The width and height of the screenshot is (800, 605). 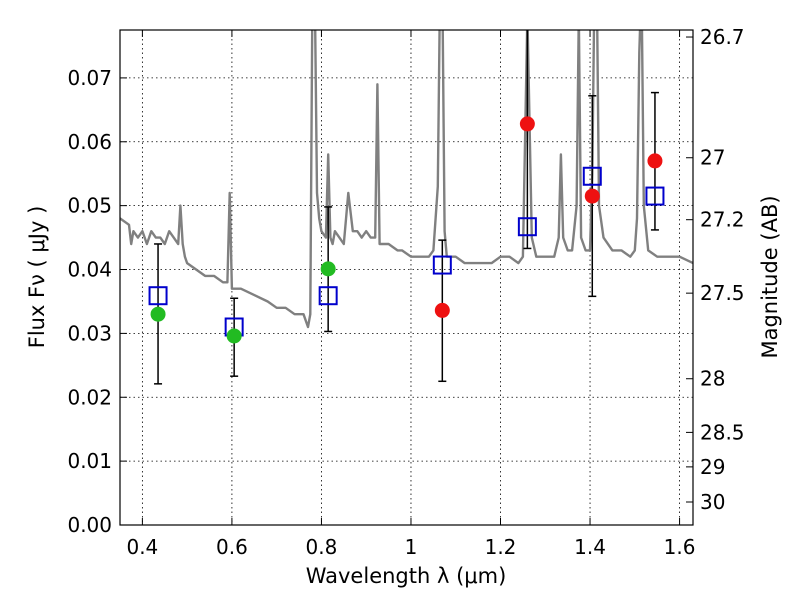 I want to click on y-tick-label: 0.05, so click(x=89, y=206).